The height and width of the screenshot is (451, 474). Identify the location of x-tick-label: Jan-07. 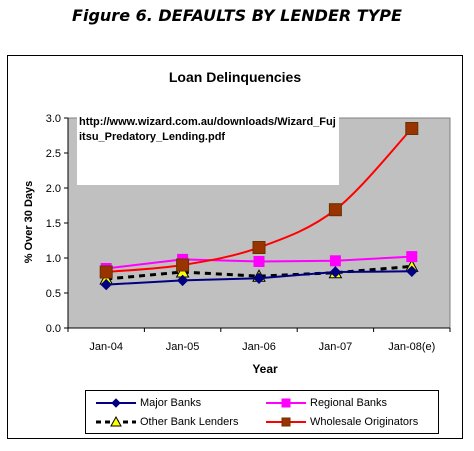
(336, 347).